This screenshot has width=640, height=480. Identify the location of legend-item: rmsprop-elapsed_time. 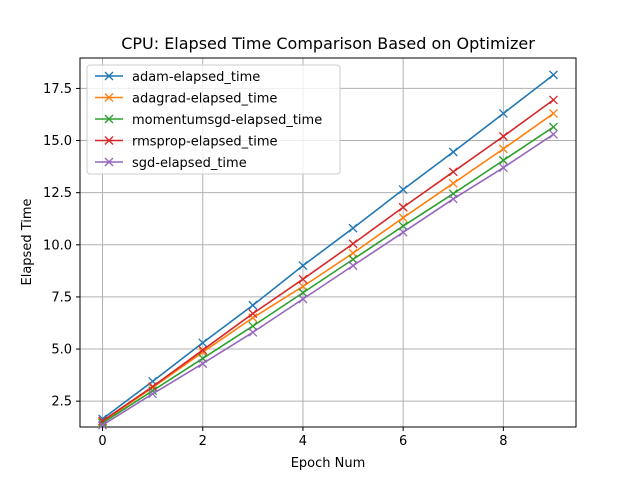
(186, 142).